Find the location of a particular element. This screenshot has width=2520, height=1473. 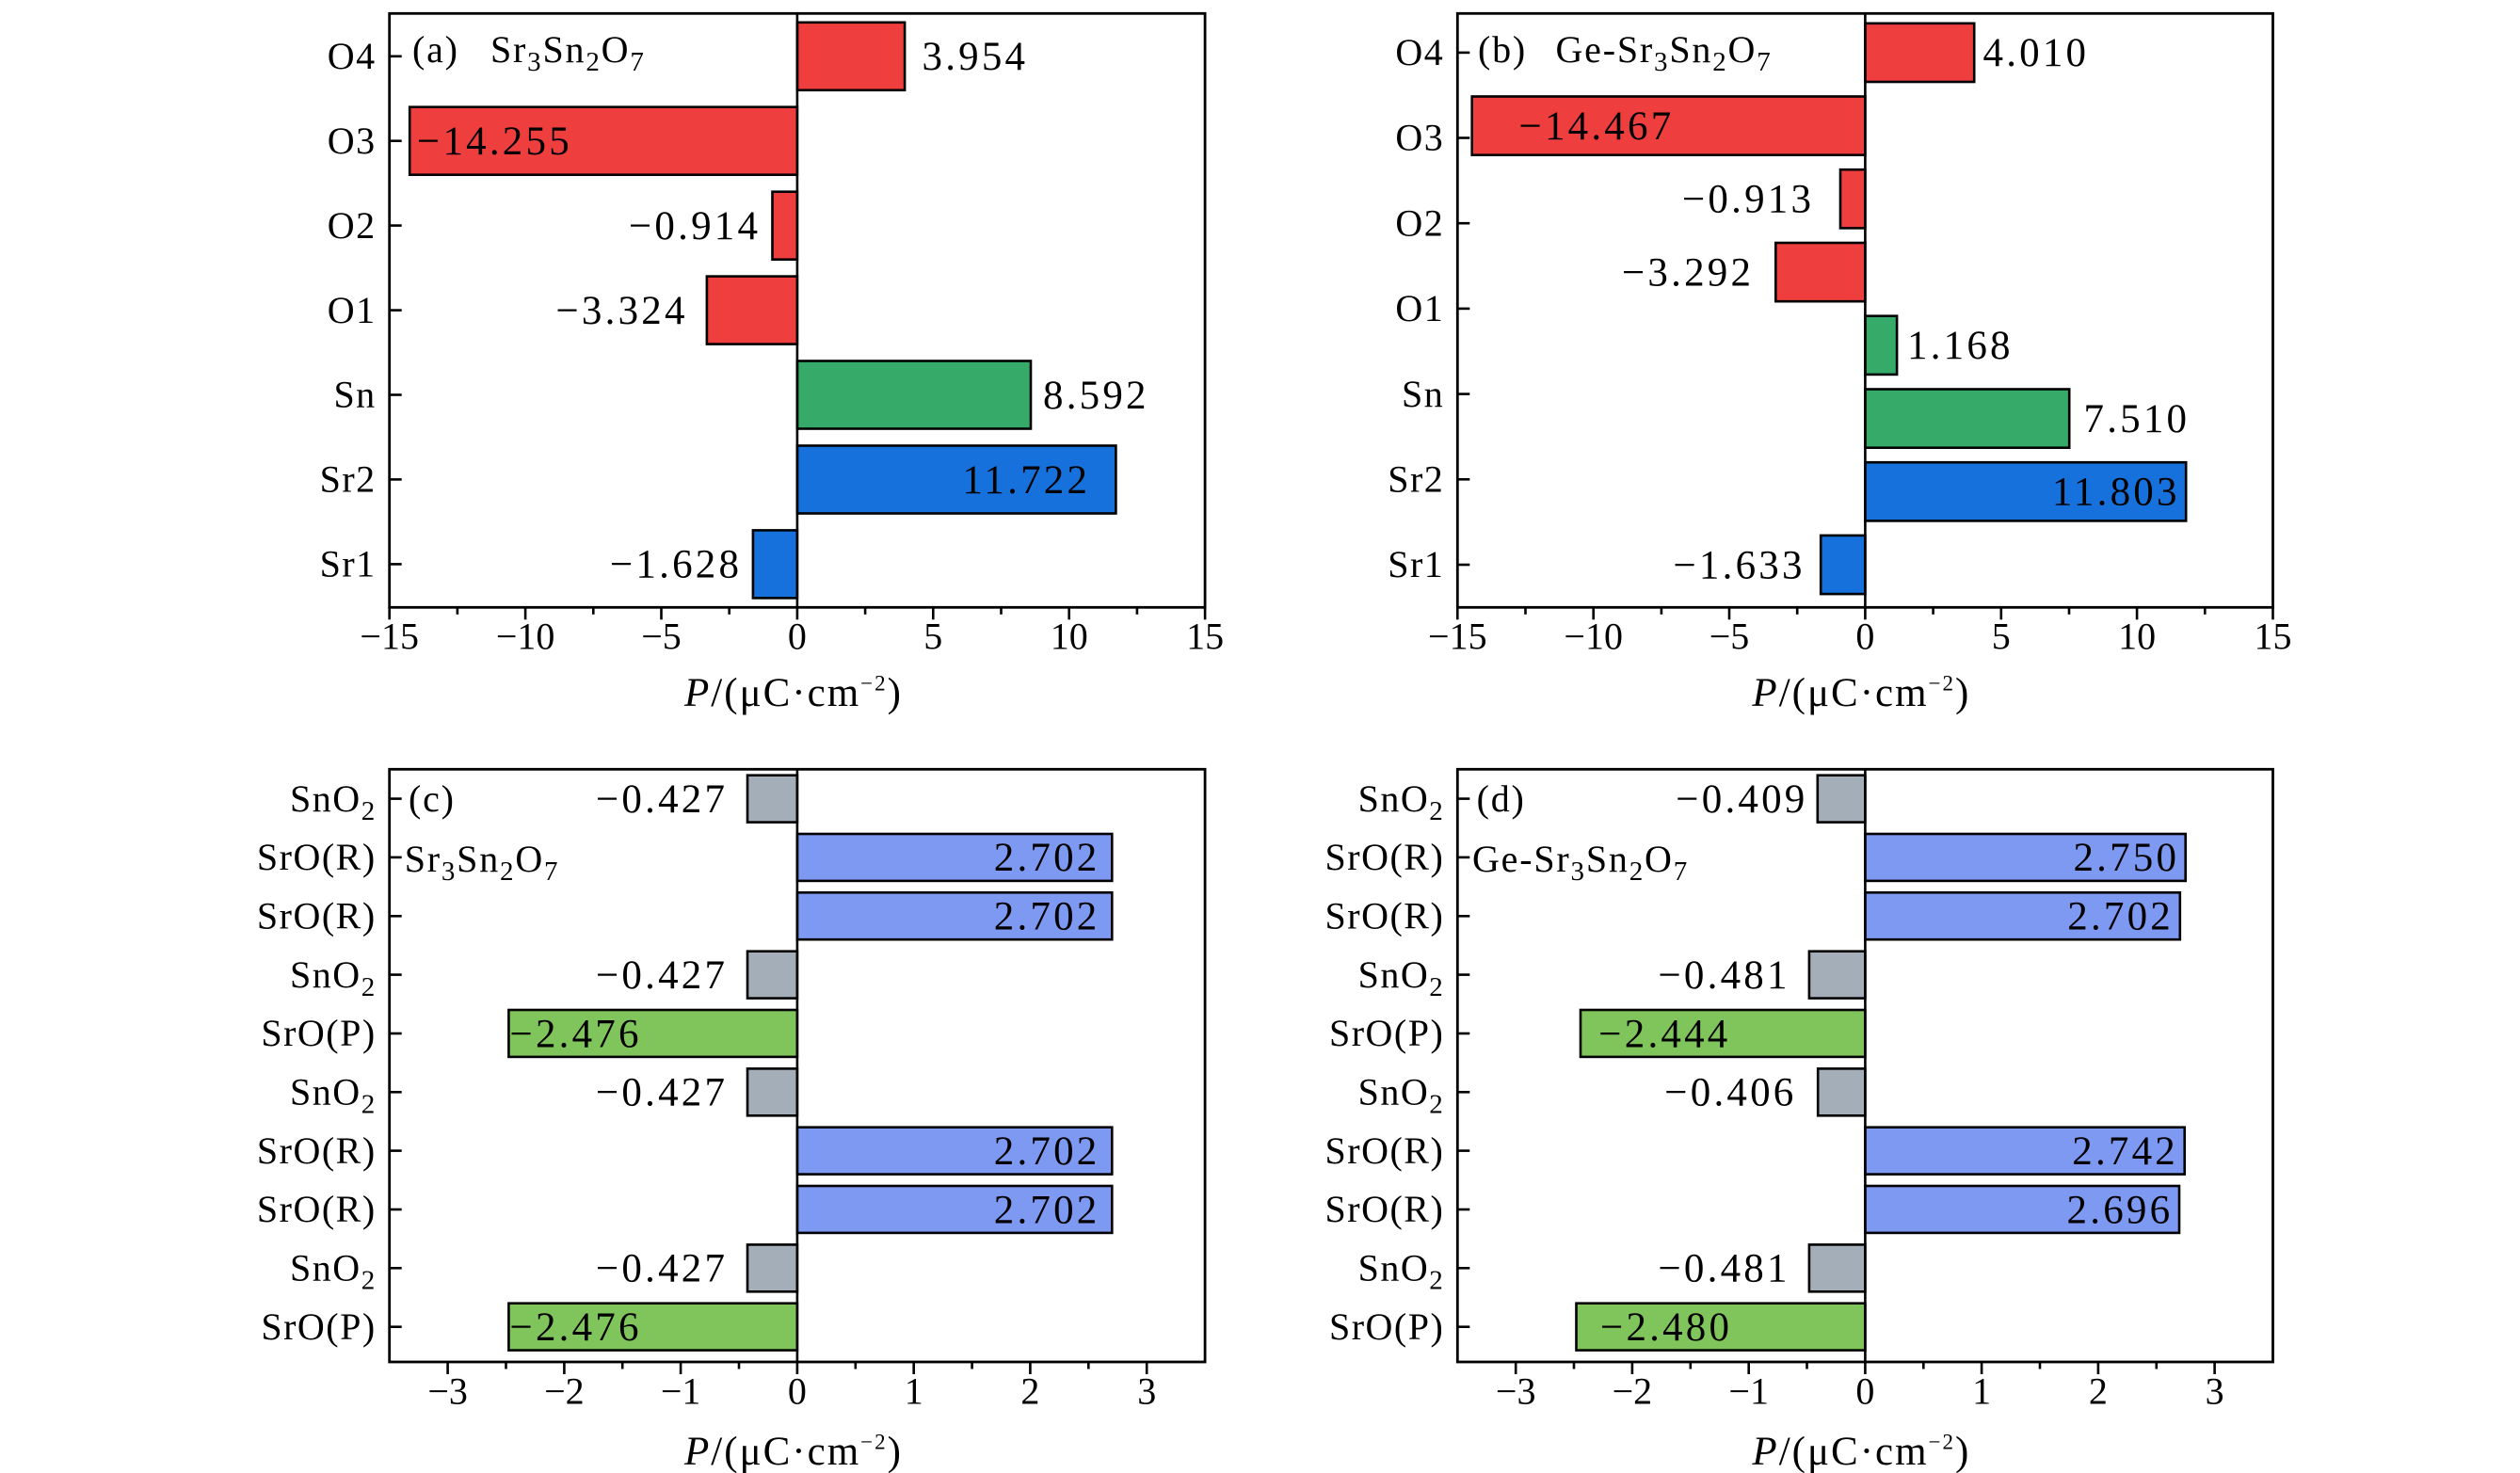

svg-text: 3.954 is located at coordinates (976, 57).